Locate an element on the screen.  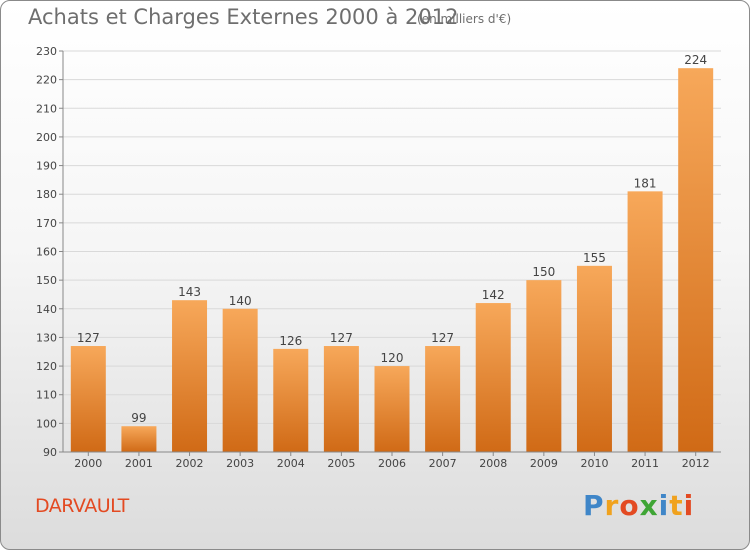
y-tick-label: 220 is located at coordinates (46, 80).